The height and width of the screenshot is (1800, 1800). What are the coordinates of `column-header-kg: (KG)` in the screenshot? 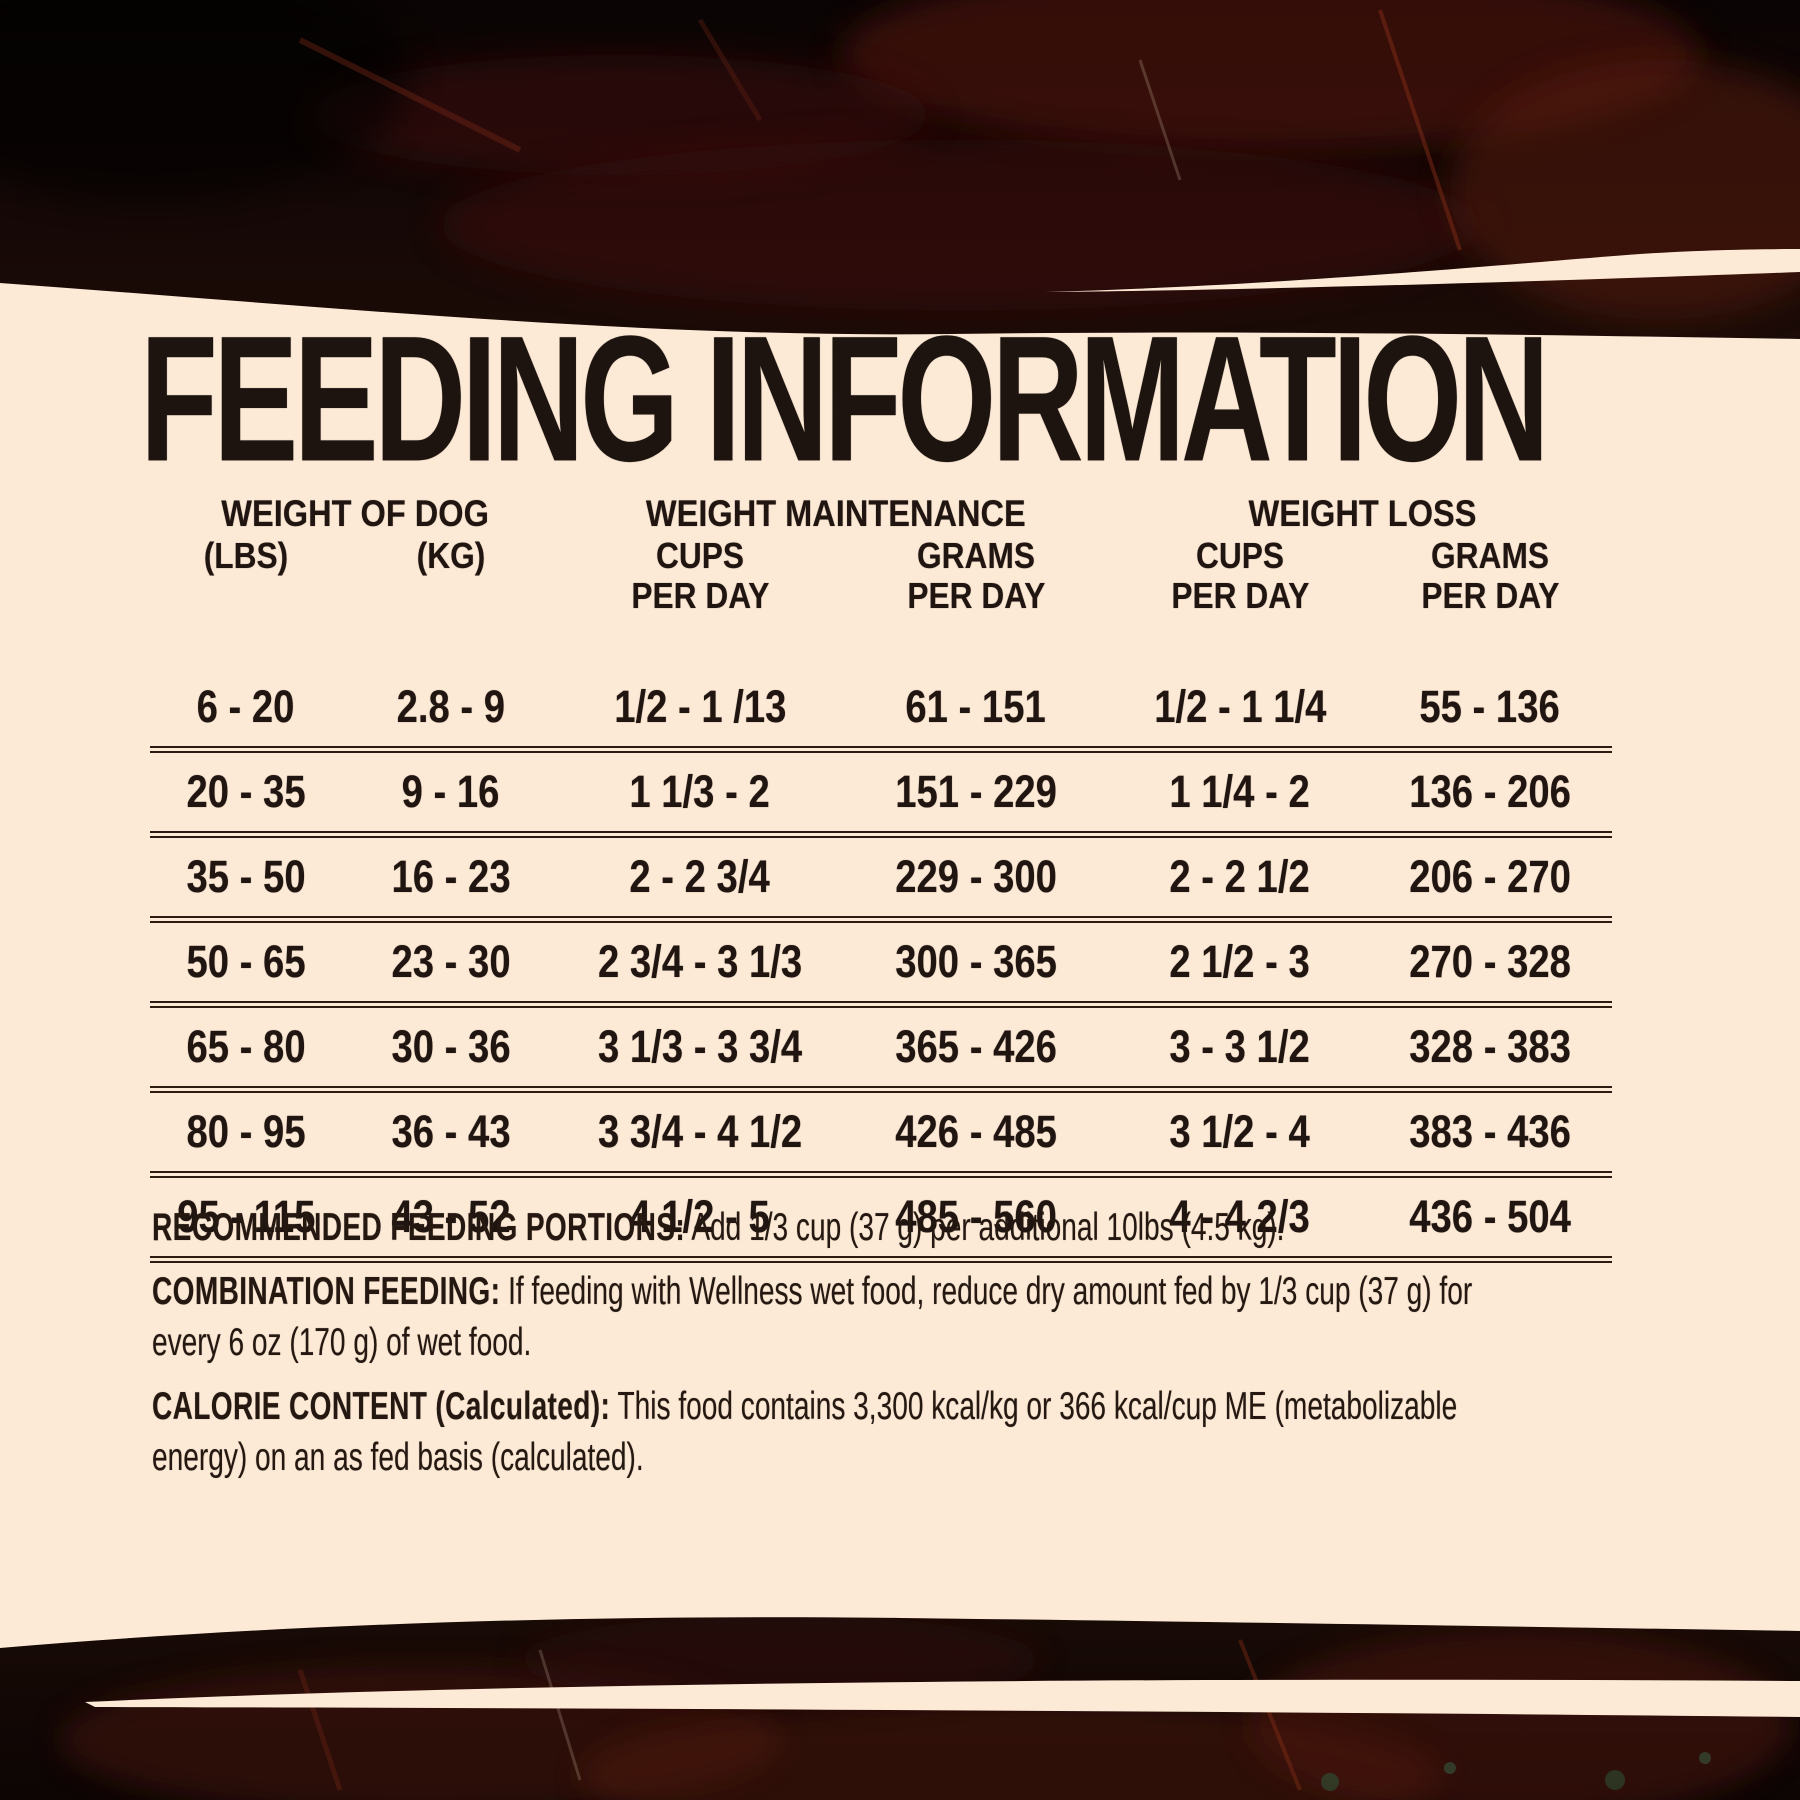 It's located at (451, 576).